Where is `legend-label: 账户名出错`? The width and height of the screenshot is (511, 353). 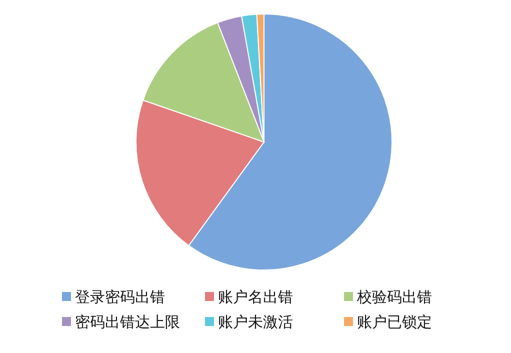
legend-label: 账户名出错 is located at coordinates (255, 297).